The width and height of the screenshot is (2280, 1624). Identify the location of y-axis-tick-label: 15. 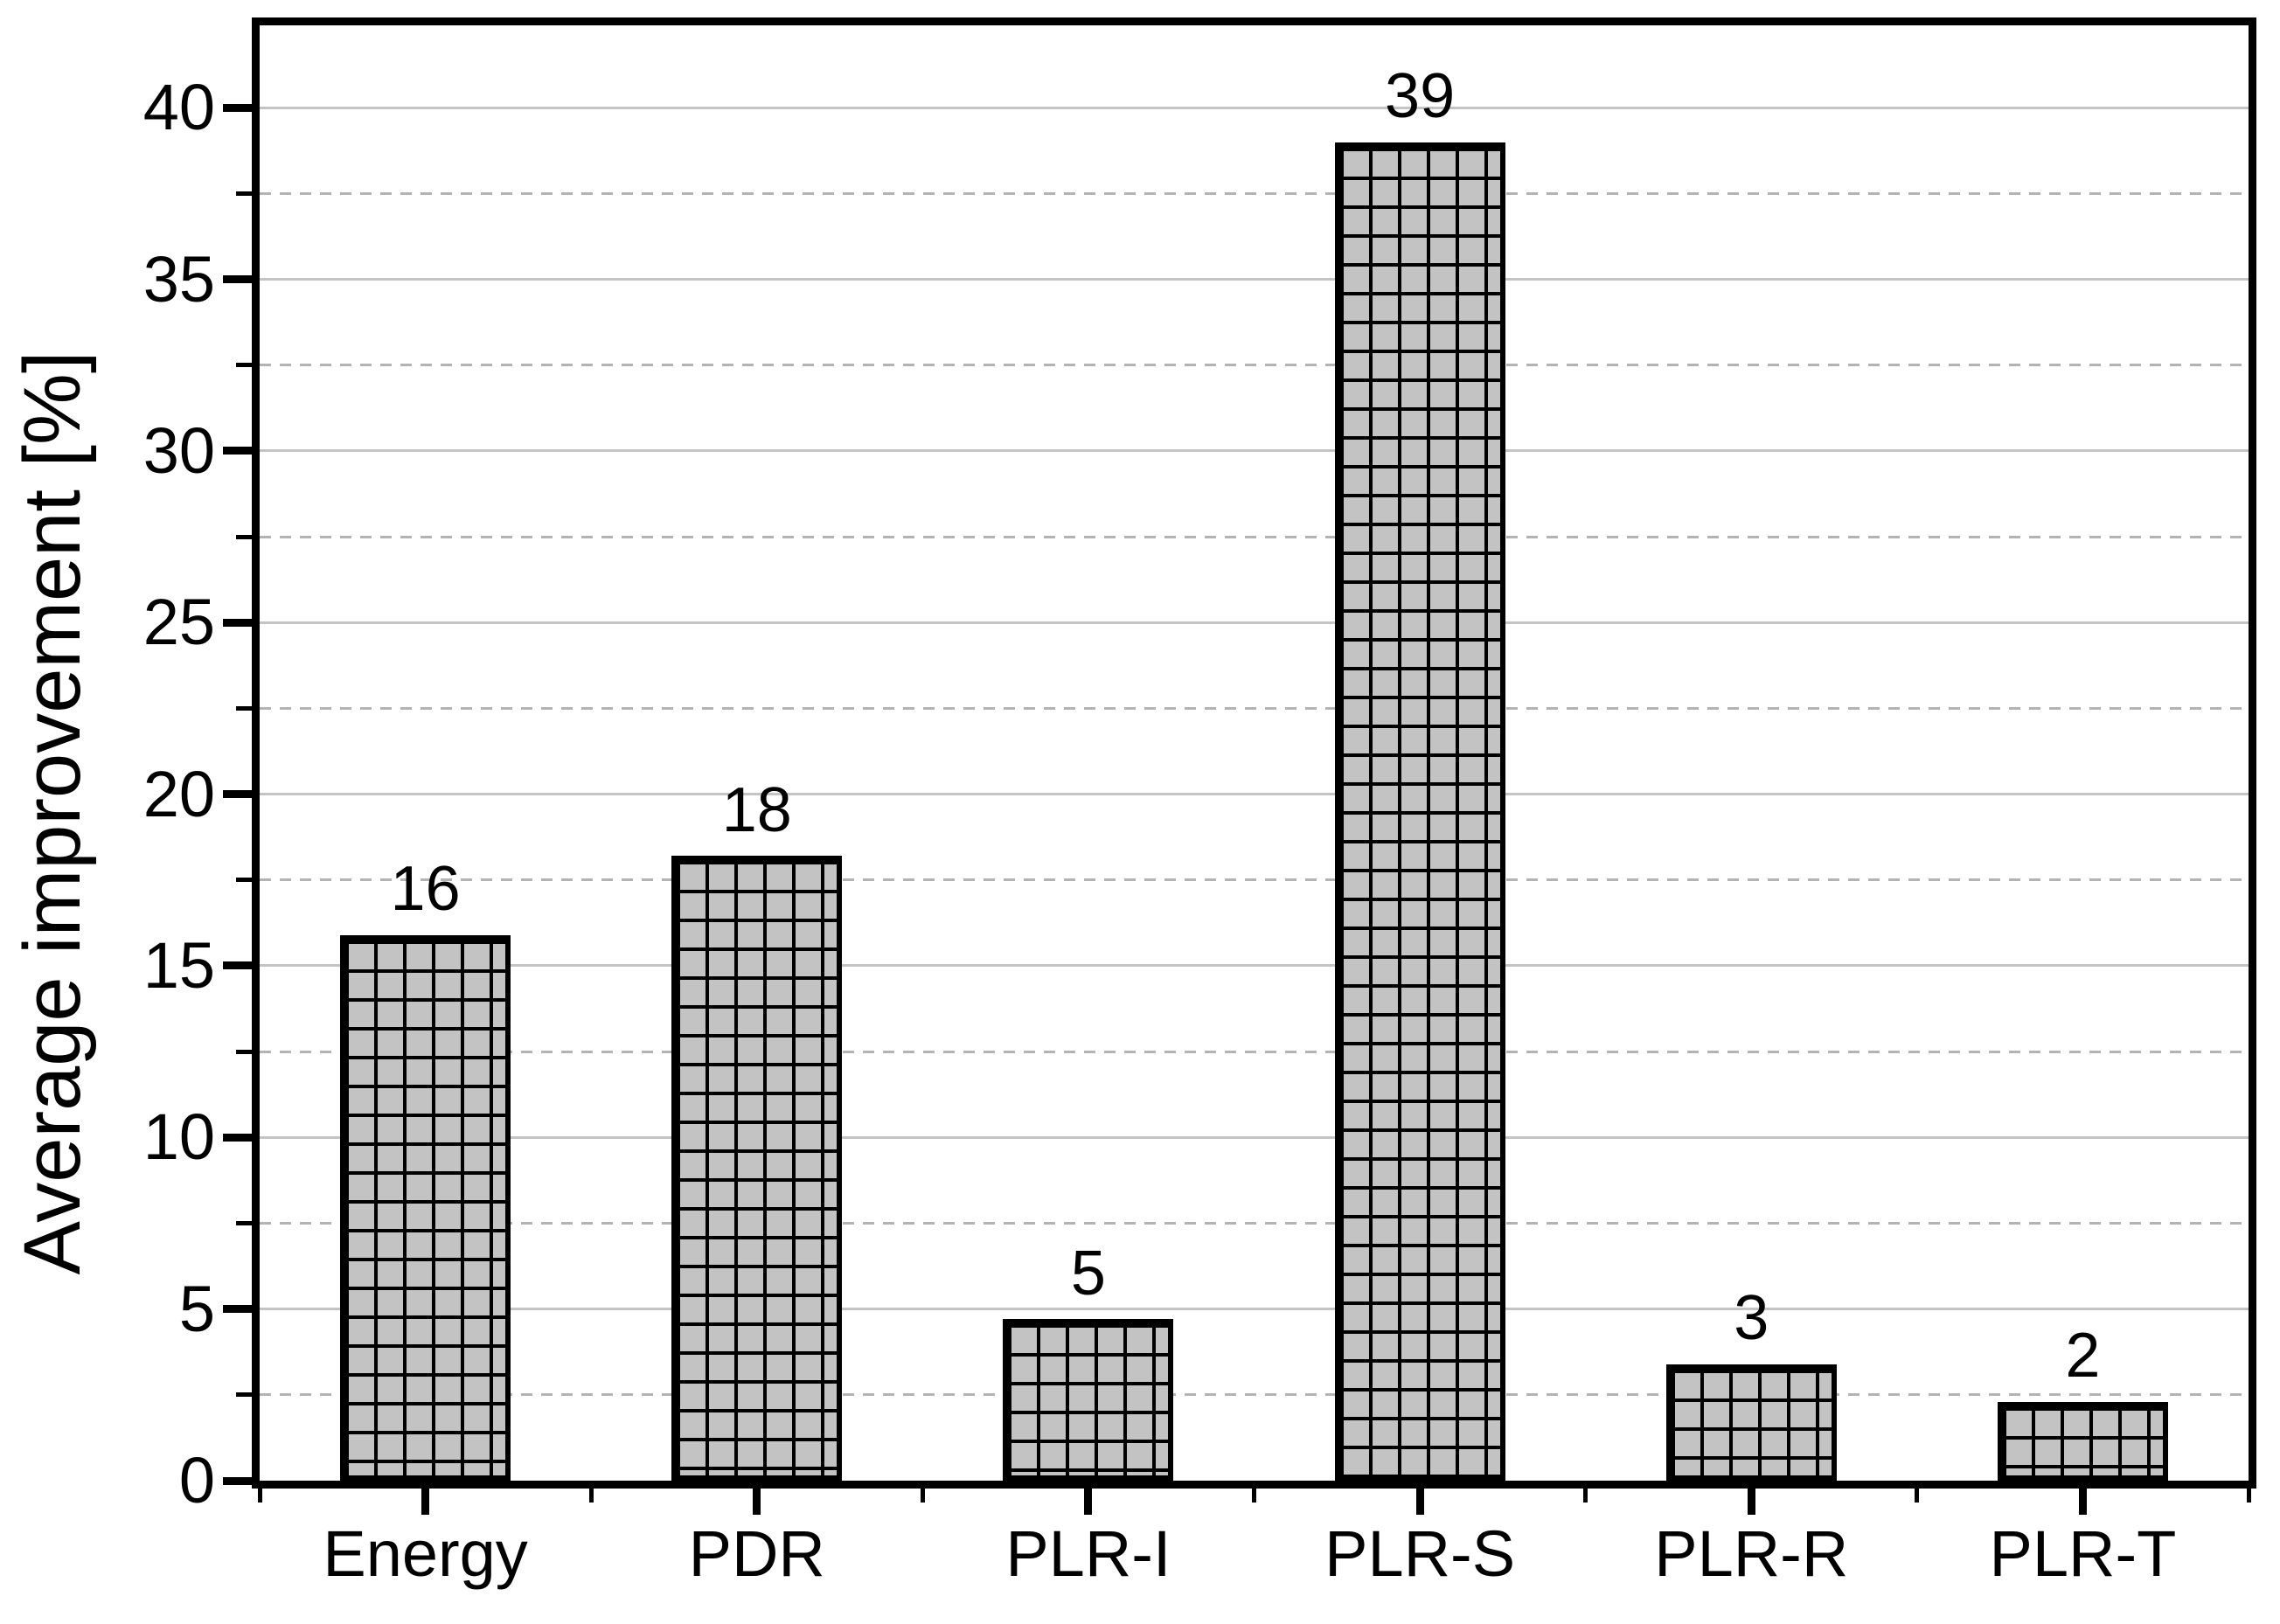
(178, 965).